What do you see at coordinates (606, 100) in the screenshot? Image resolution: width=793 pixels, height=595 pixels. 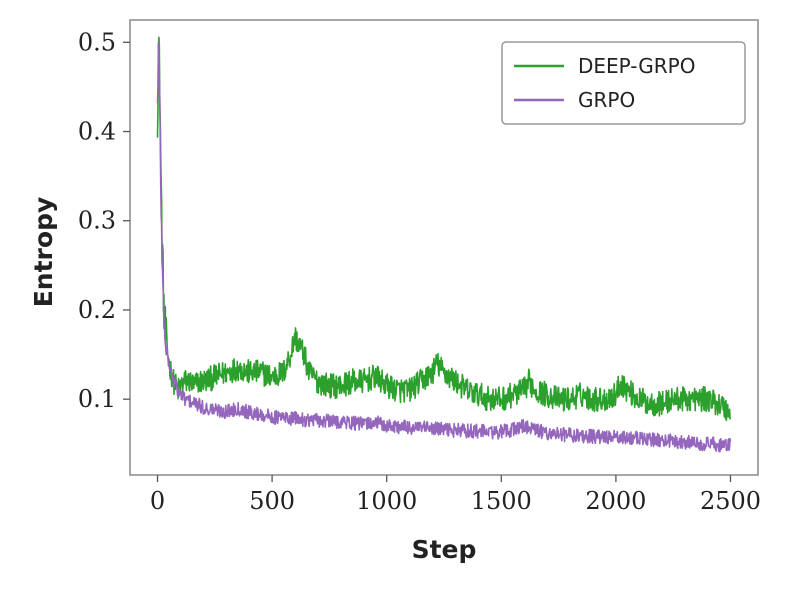 I see `legend-label-grpo: GRPO` at bounding box center [606, 100].